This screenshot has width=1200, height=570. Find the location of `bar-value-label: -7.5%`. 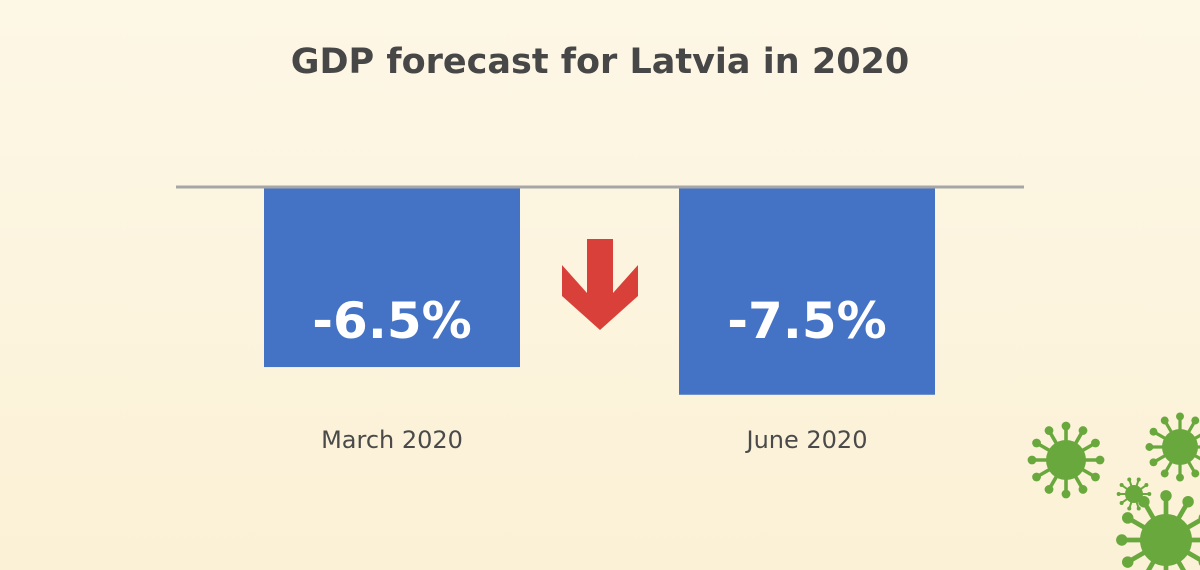

bar-value-label: -7.5% is located at coordinates (806, 321).